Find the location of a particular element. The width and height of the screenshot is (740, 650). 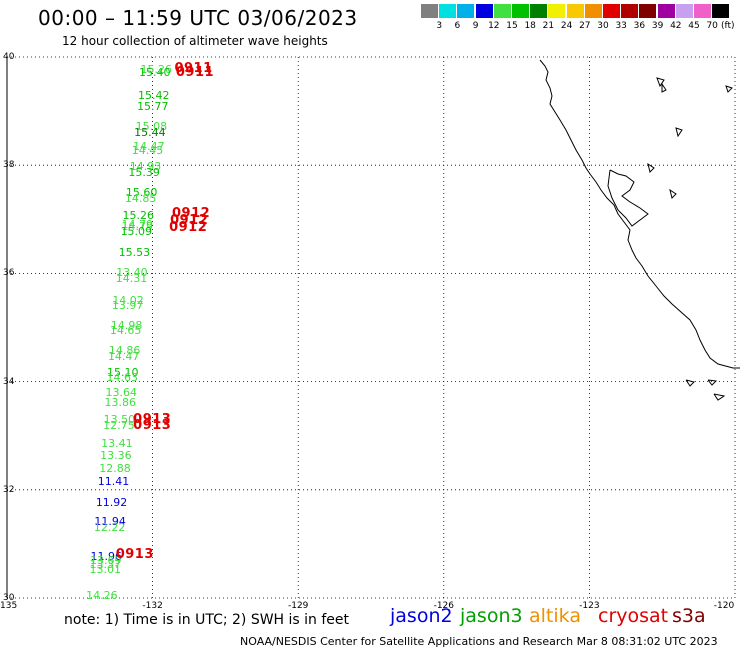

legend-label: 15 is located at coordinates (512, 26).